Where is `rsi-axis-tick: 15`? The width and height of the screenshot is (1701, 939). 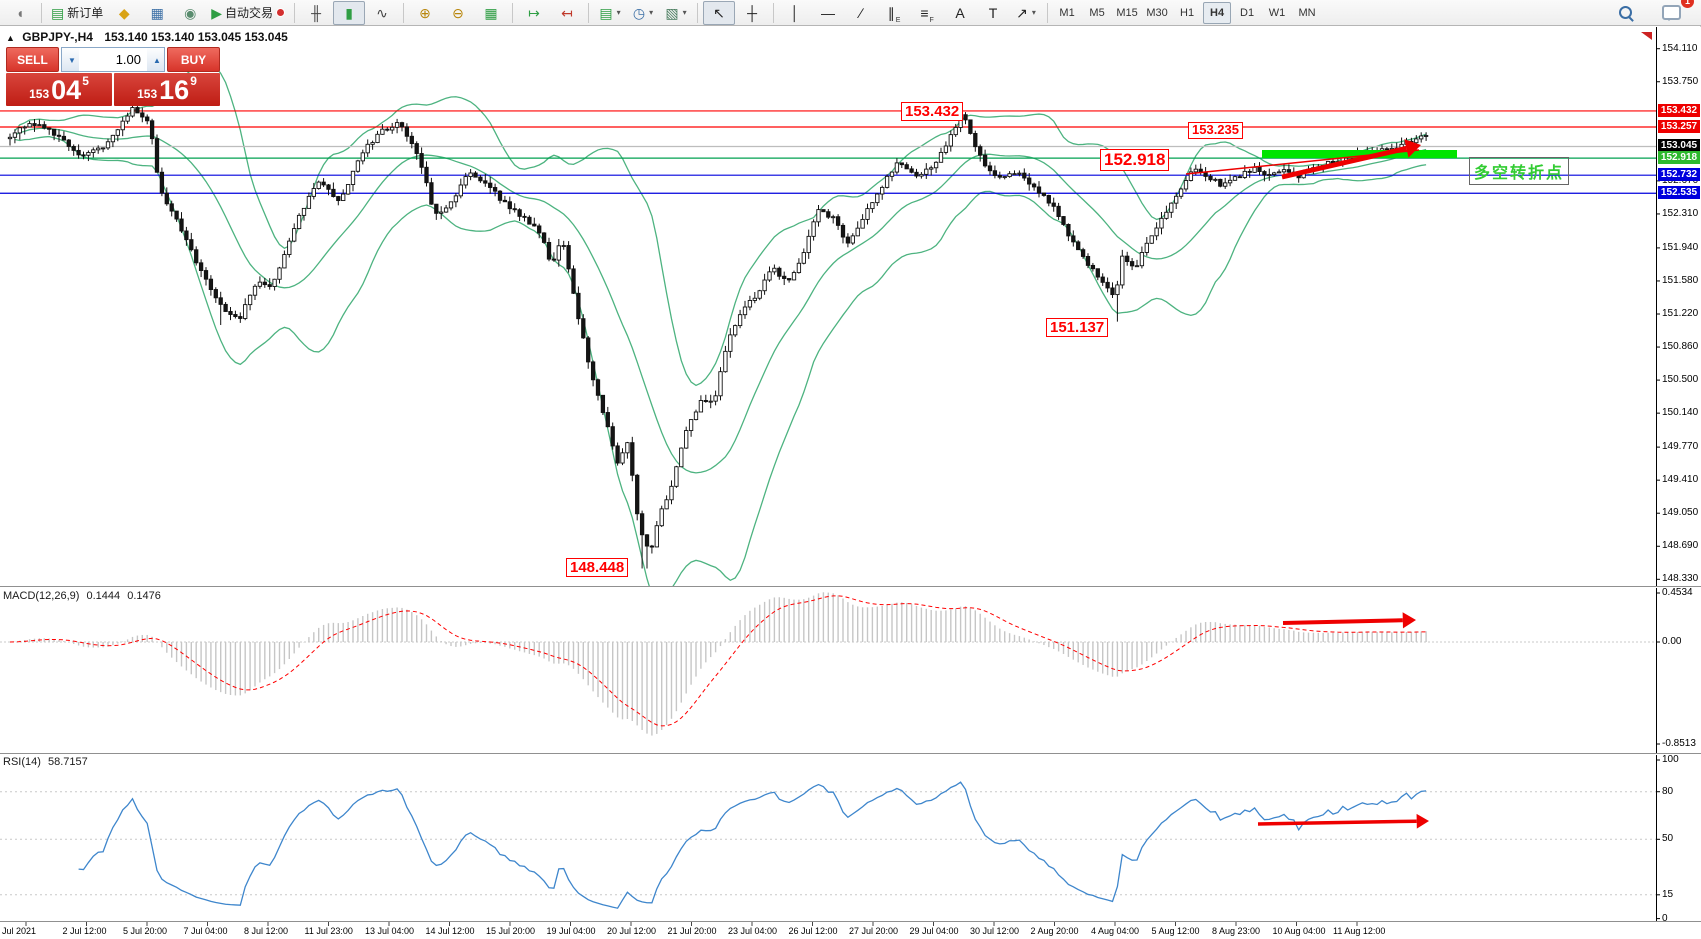 rsi-axis-tick: 15 is located at coordinates (1668, 894).